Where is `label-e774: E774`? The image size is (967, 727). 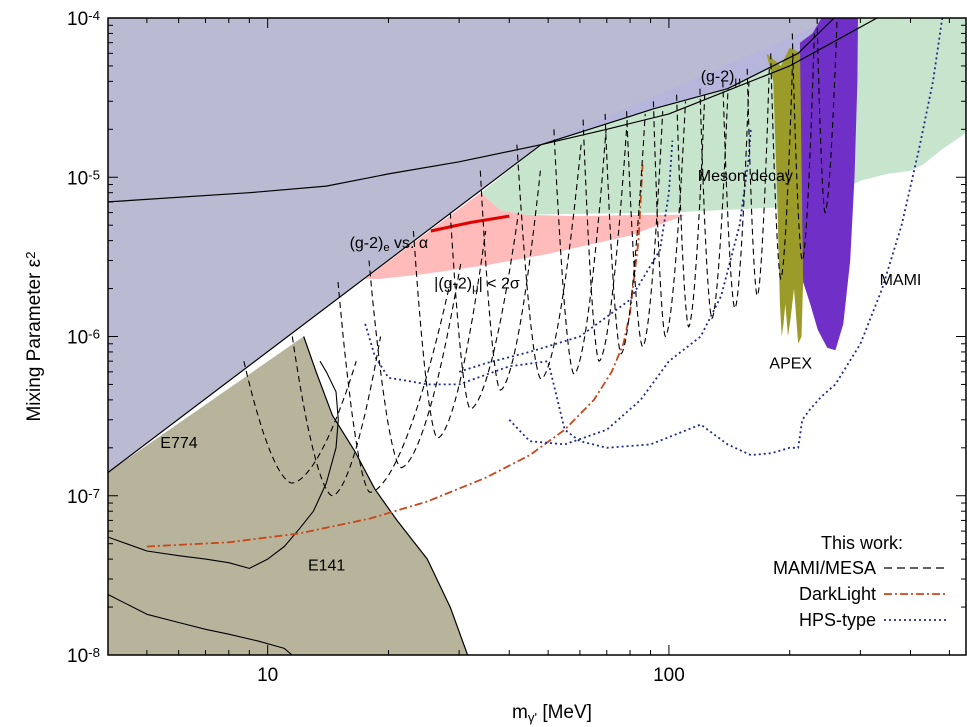 label-e774: E774 is located at coordinates (178, 443).